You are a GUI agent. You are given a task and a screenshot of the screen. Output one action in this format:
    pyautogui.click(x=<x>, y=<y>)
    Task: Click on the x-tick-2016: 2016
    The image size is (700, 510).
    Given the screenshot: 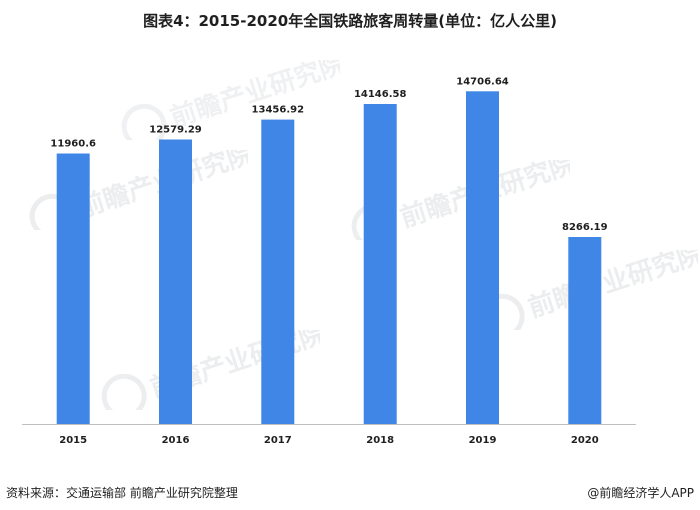 What is the action you would take?
    pyautogui.click(x=176, y=440)
    